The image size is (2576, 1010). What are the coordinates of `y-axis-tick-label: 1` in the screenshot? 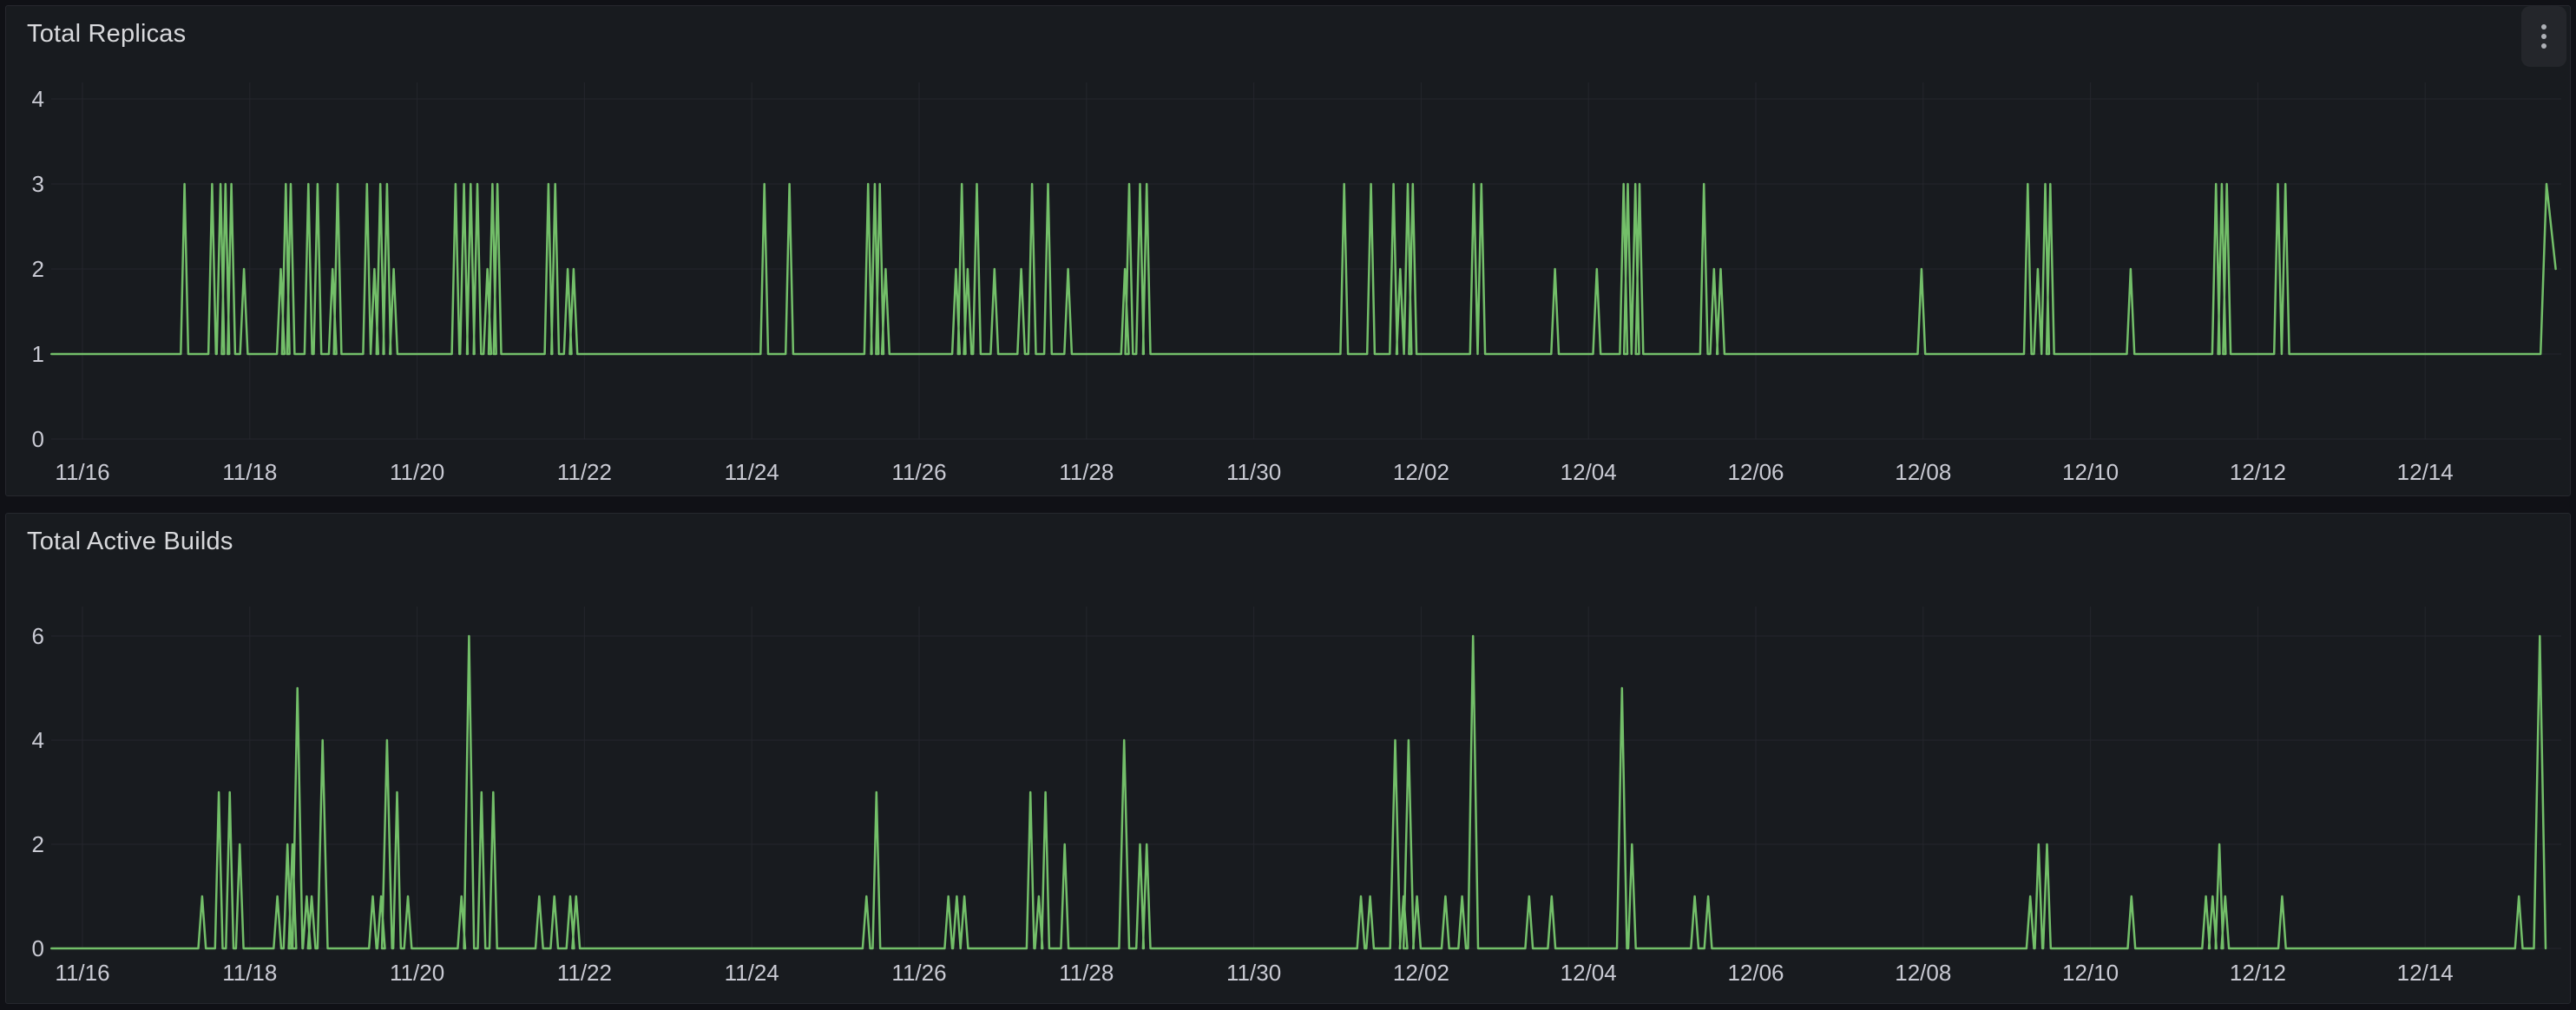 It's located at (38, 354).